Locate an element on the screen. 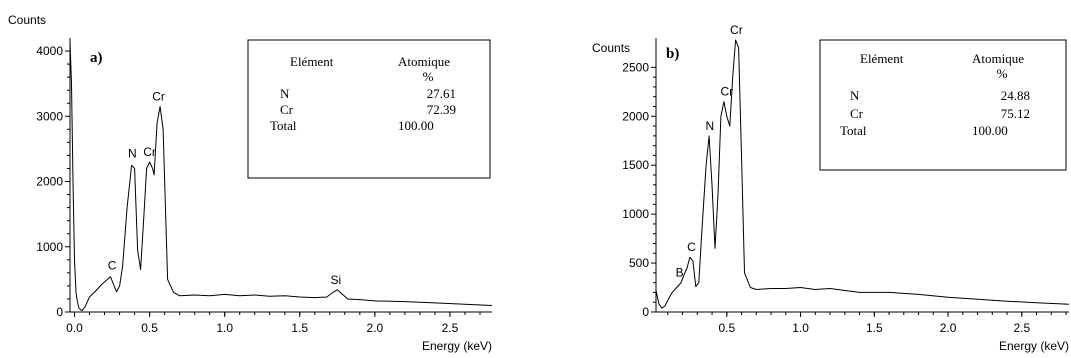 The width and height of the screenshot is (1071, 358). table-cell-value: 24.88 is located at coordinates (1015, 95).